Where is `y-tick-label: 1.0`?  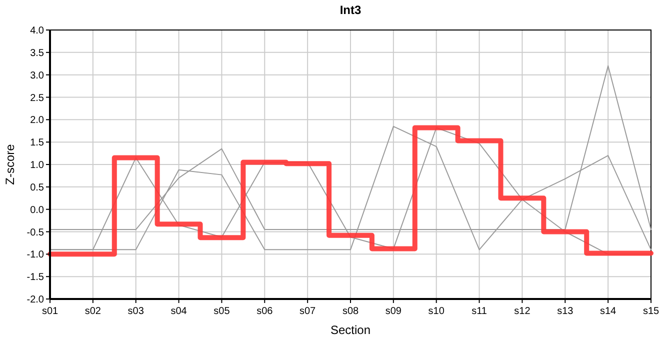
y-tick-label: 1.0 is located at coordinates (37, 165).